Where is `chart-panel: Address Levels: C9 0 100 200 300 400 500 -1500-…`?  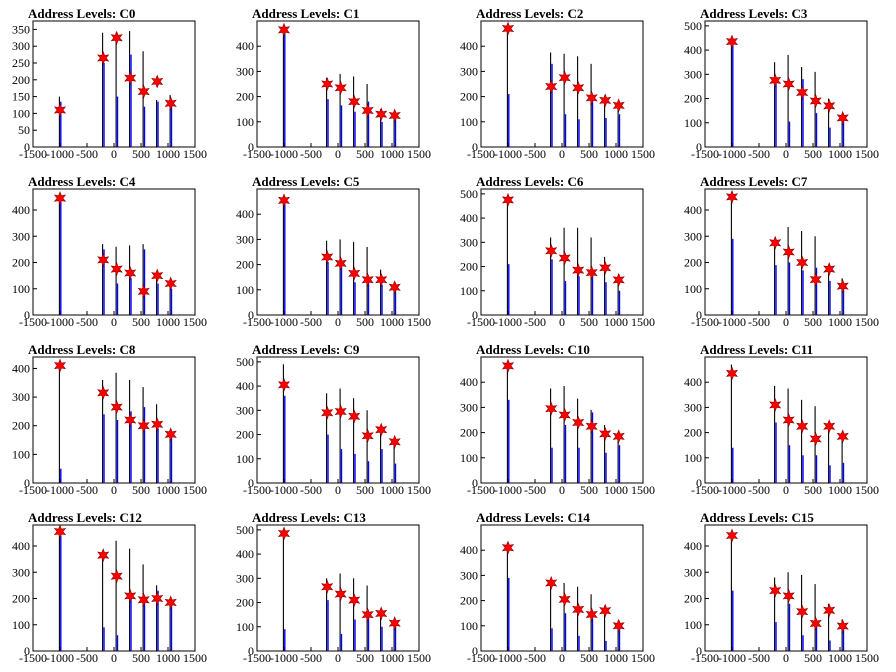 chart-panel: Address Levels: C9 0 100 200 300 400 500 -1500-… is located at coordinates (336, 420).